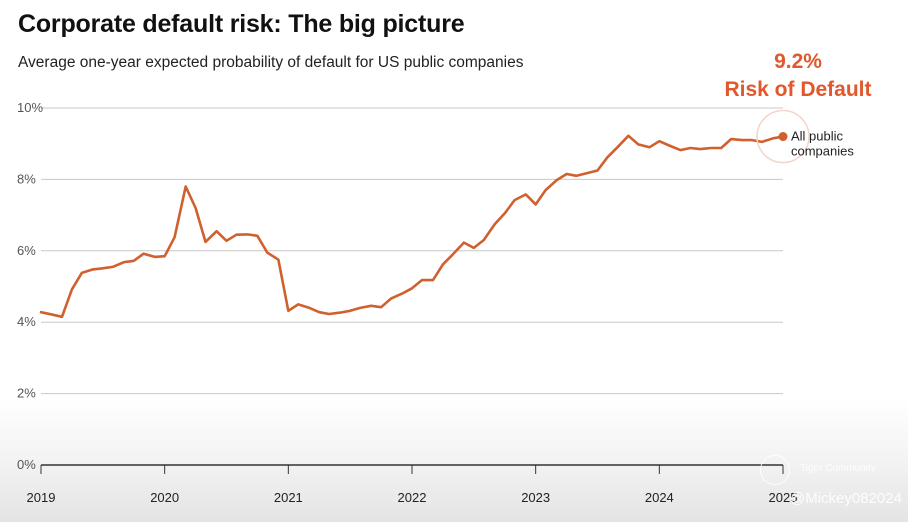  Describe the element at coordinates (288, 497) in the screenshot. I see `x-tick-label: 2021` at that location.